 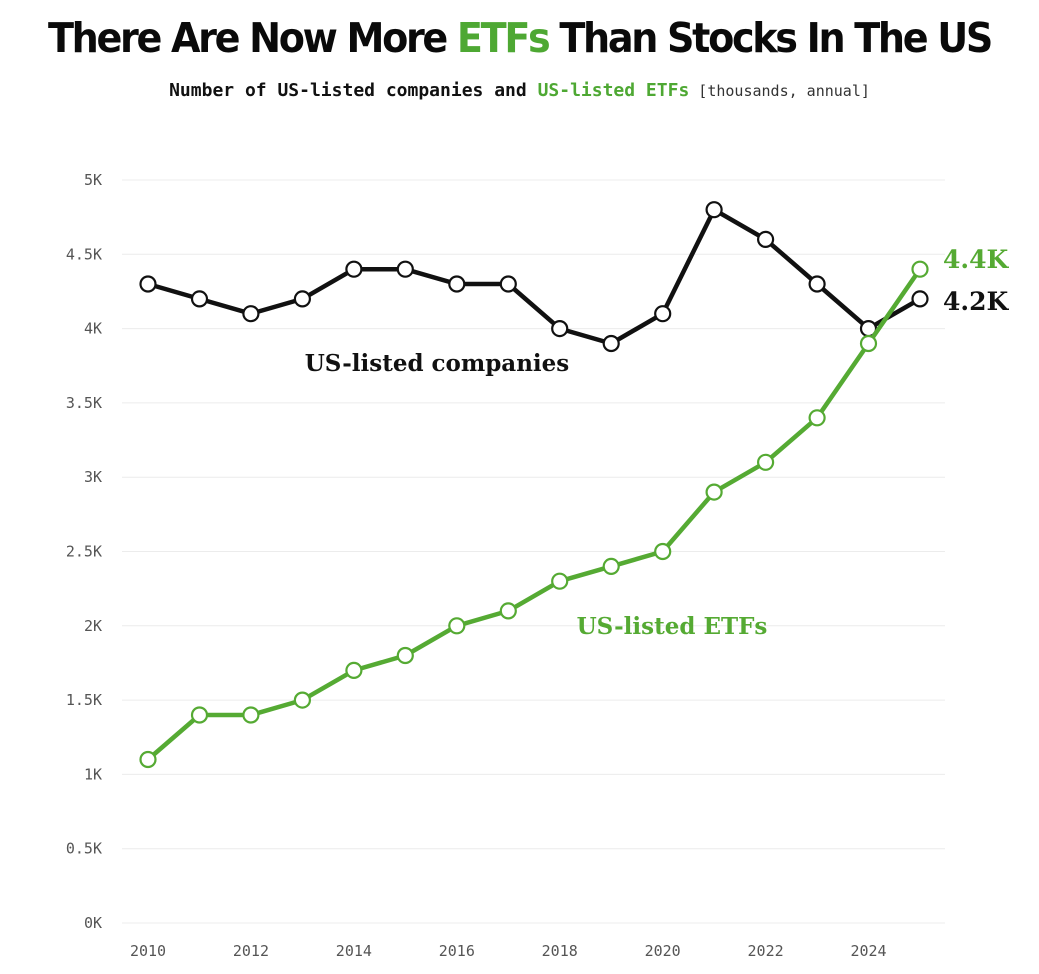 What do you see at coordinates (663, 951) in the screenshot?
I see `x-tick-label: 2020` at bounding box center [663, 951].